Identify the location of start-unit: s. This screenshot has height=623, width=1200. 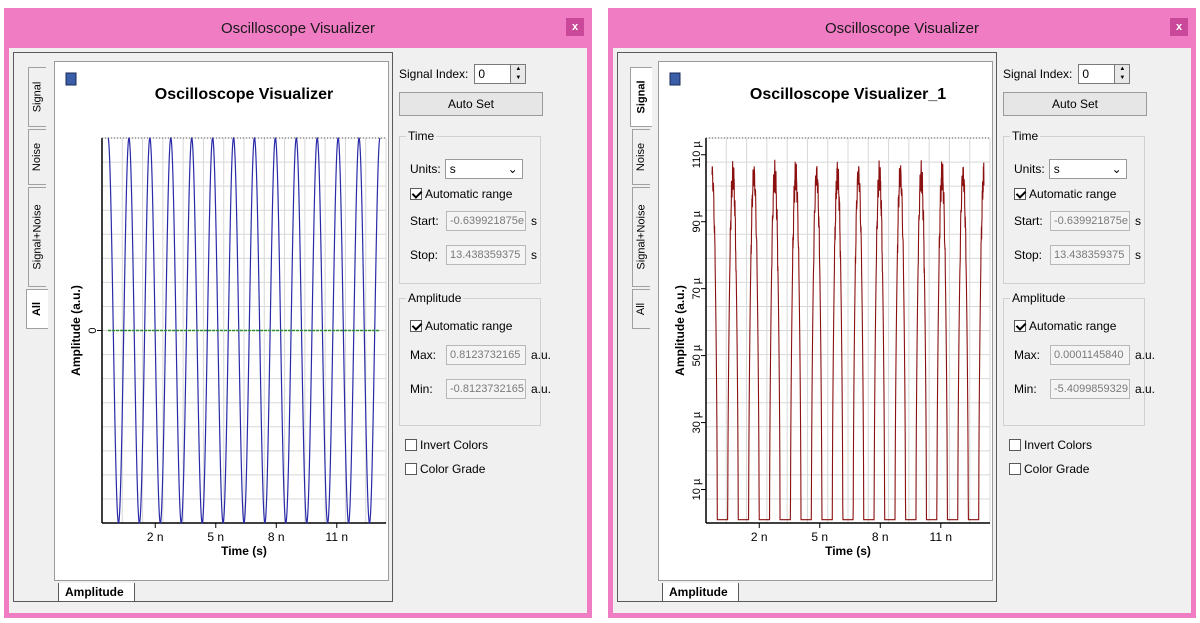
(534, 221).